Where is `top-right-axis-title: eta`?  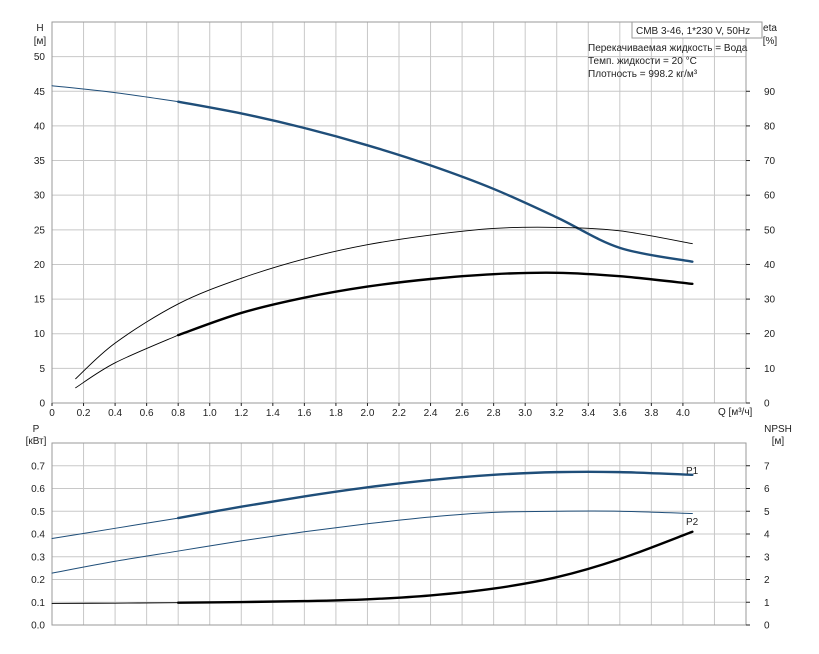
top-right-axis-title: eta is located at coordinates (770, 28).